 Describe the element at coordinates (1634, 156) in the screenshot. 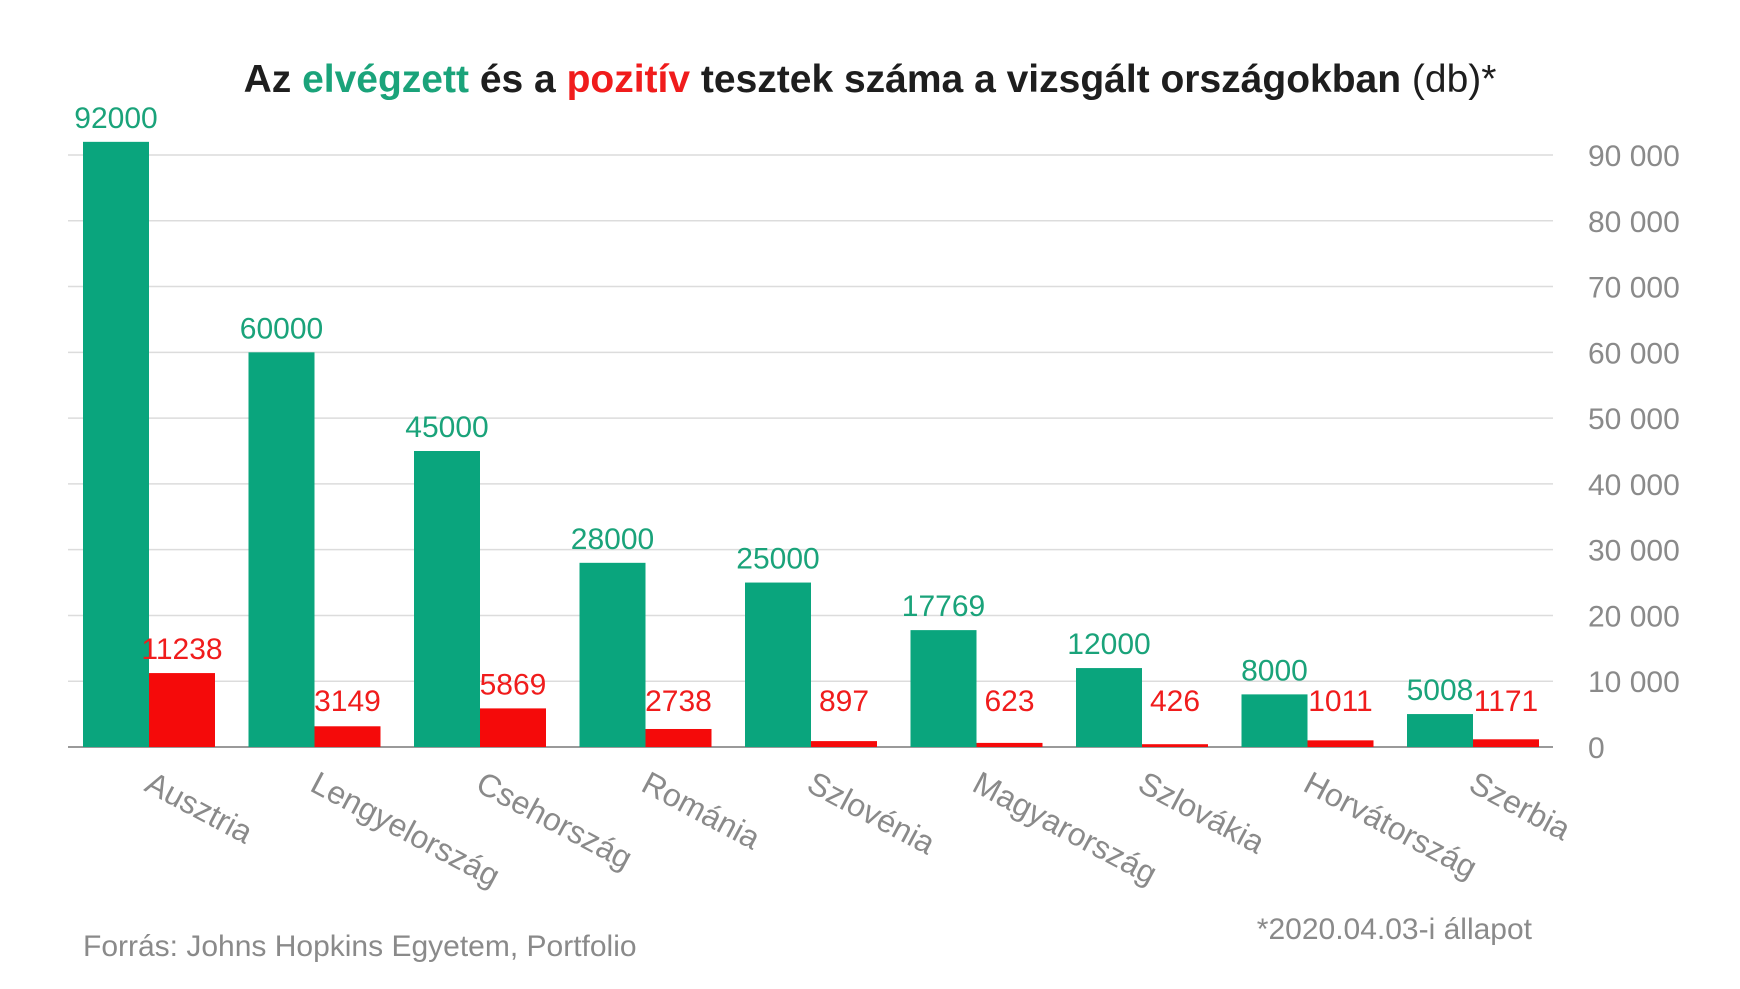

I see `y-tick-label: 90 000` at that location.